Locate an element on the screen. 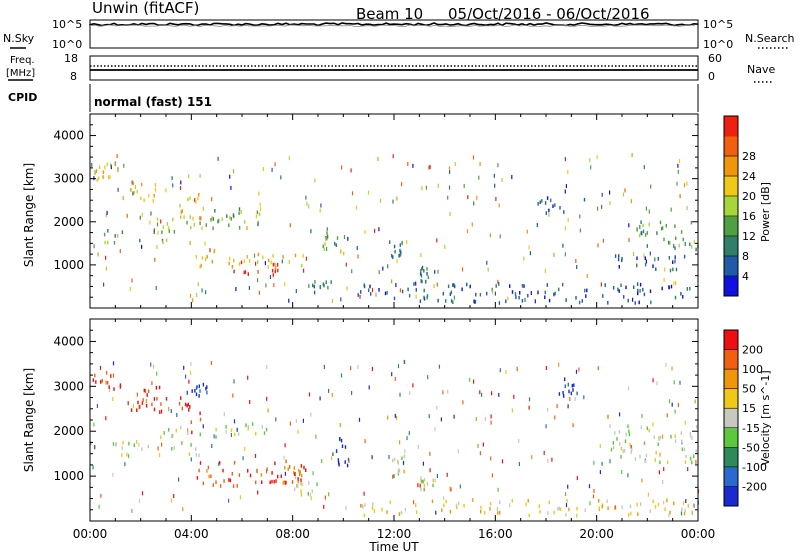 The height and width of the screenshot is (554, 800). y-tick-label: 3000 is located at coordinates (68, 179).